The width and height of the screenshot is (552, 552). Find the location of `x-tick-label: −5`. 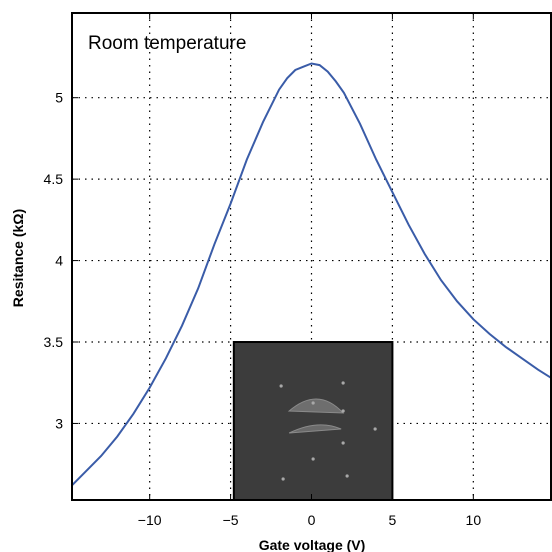

x-tick-label: −5 is located at coordinates (231, 520).